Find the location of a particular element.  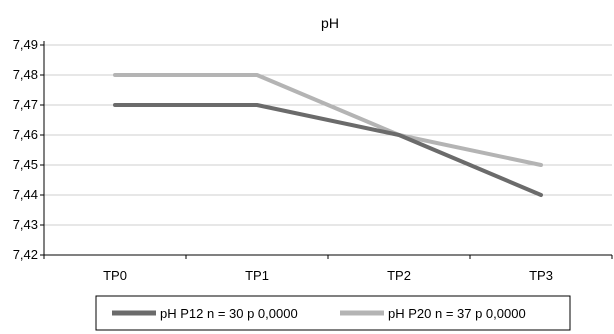

y-tick-label: 7,45 is located at coordinates (25, 164).